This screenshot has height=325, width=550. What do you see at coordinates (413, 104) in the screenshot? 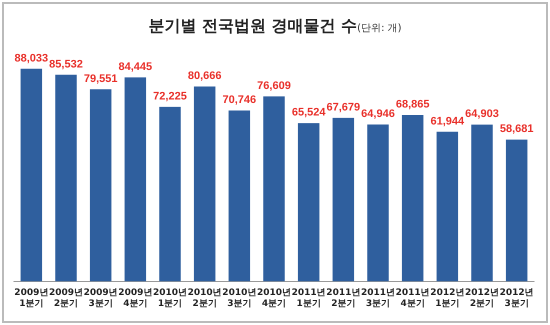
I see `data-label: 68,865` at bounding box center [413, 104].